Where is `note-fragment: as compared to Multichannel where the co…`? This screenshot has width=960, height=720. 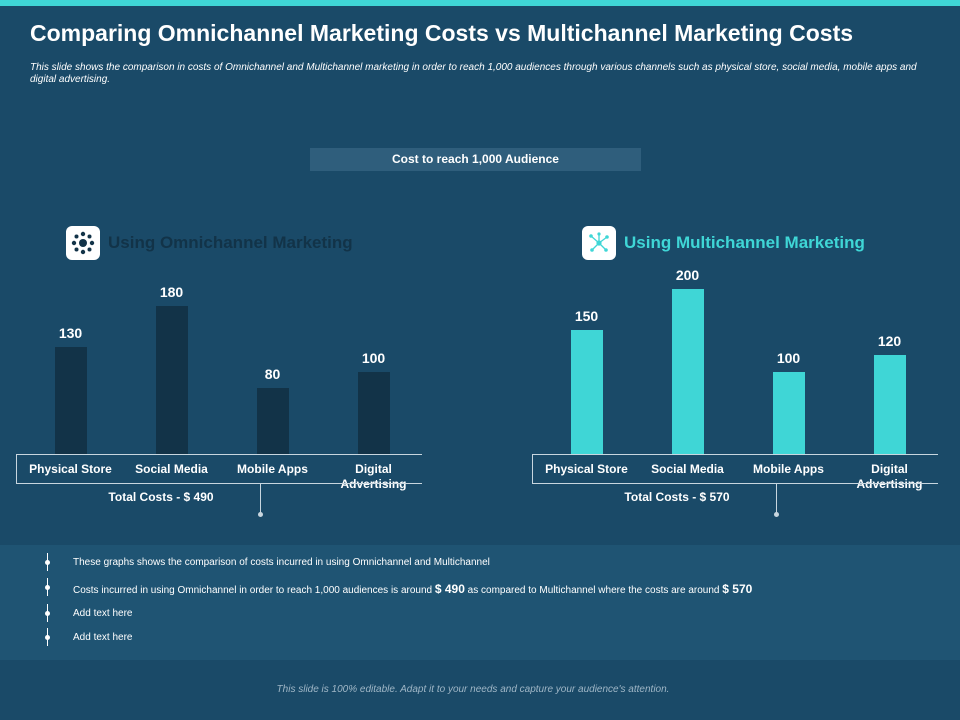
note-fragment: as compared to Multichannel where the co… is located at coordinates (593, 590).